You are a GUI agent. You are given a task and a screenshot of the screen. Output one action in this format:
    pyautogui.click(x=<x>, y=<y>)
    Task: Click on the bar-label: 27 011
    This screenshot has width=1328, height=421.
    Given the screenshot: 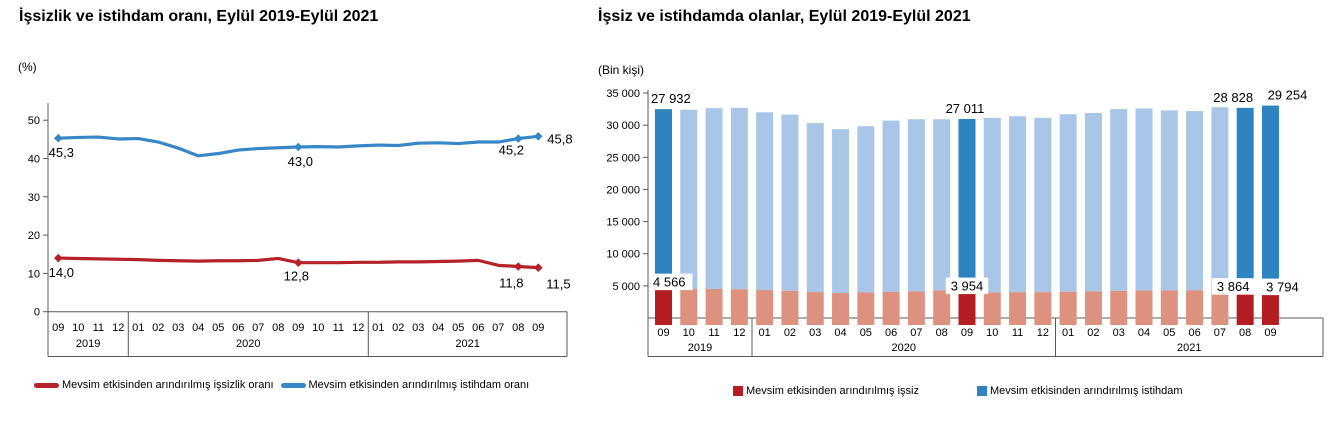 What is the action you would take?
    pyautogui.click(x=965, y=108)
    